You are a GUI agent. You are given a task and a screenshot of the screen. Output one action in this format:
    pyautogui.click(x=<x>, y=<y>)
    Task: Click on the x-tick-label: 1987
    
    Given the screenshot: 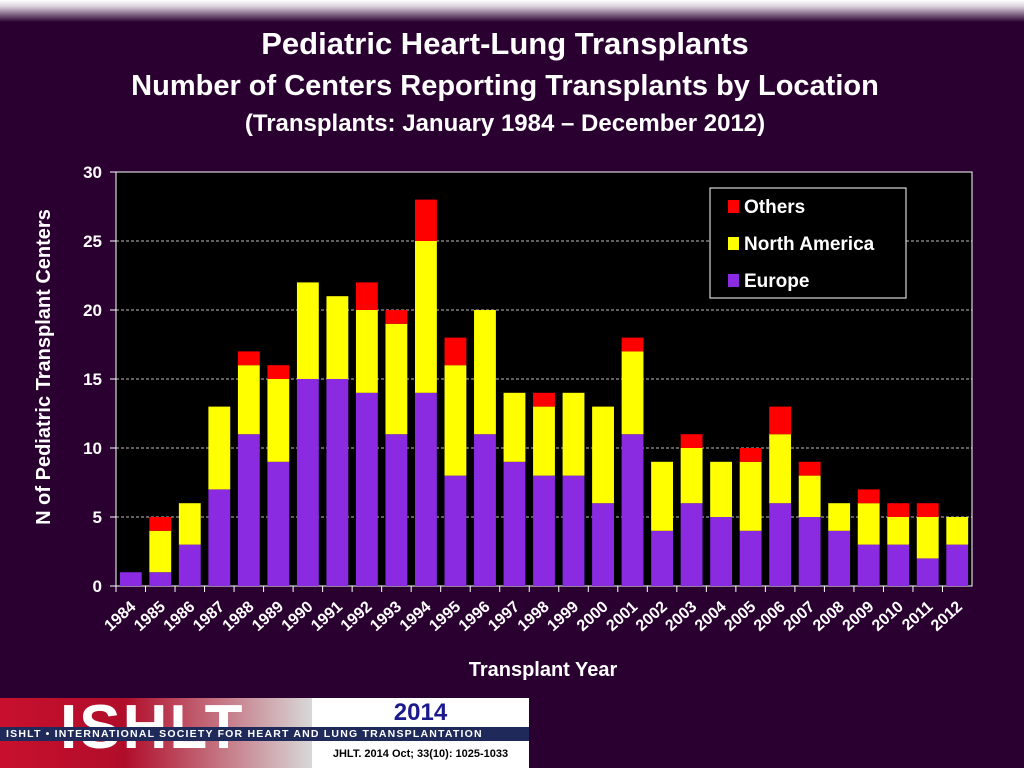 What is the action you would take?
    pyautogui.click(x=209, y=616)
    